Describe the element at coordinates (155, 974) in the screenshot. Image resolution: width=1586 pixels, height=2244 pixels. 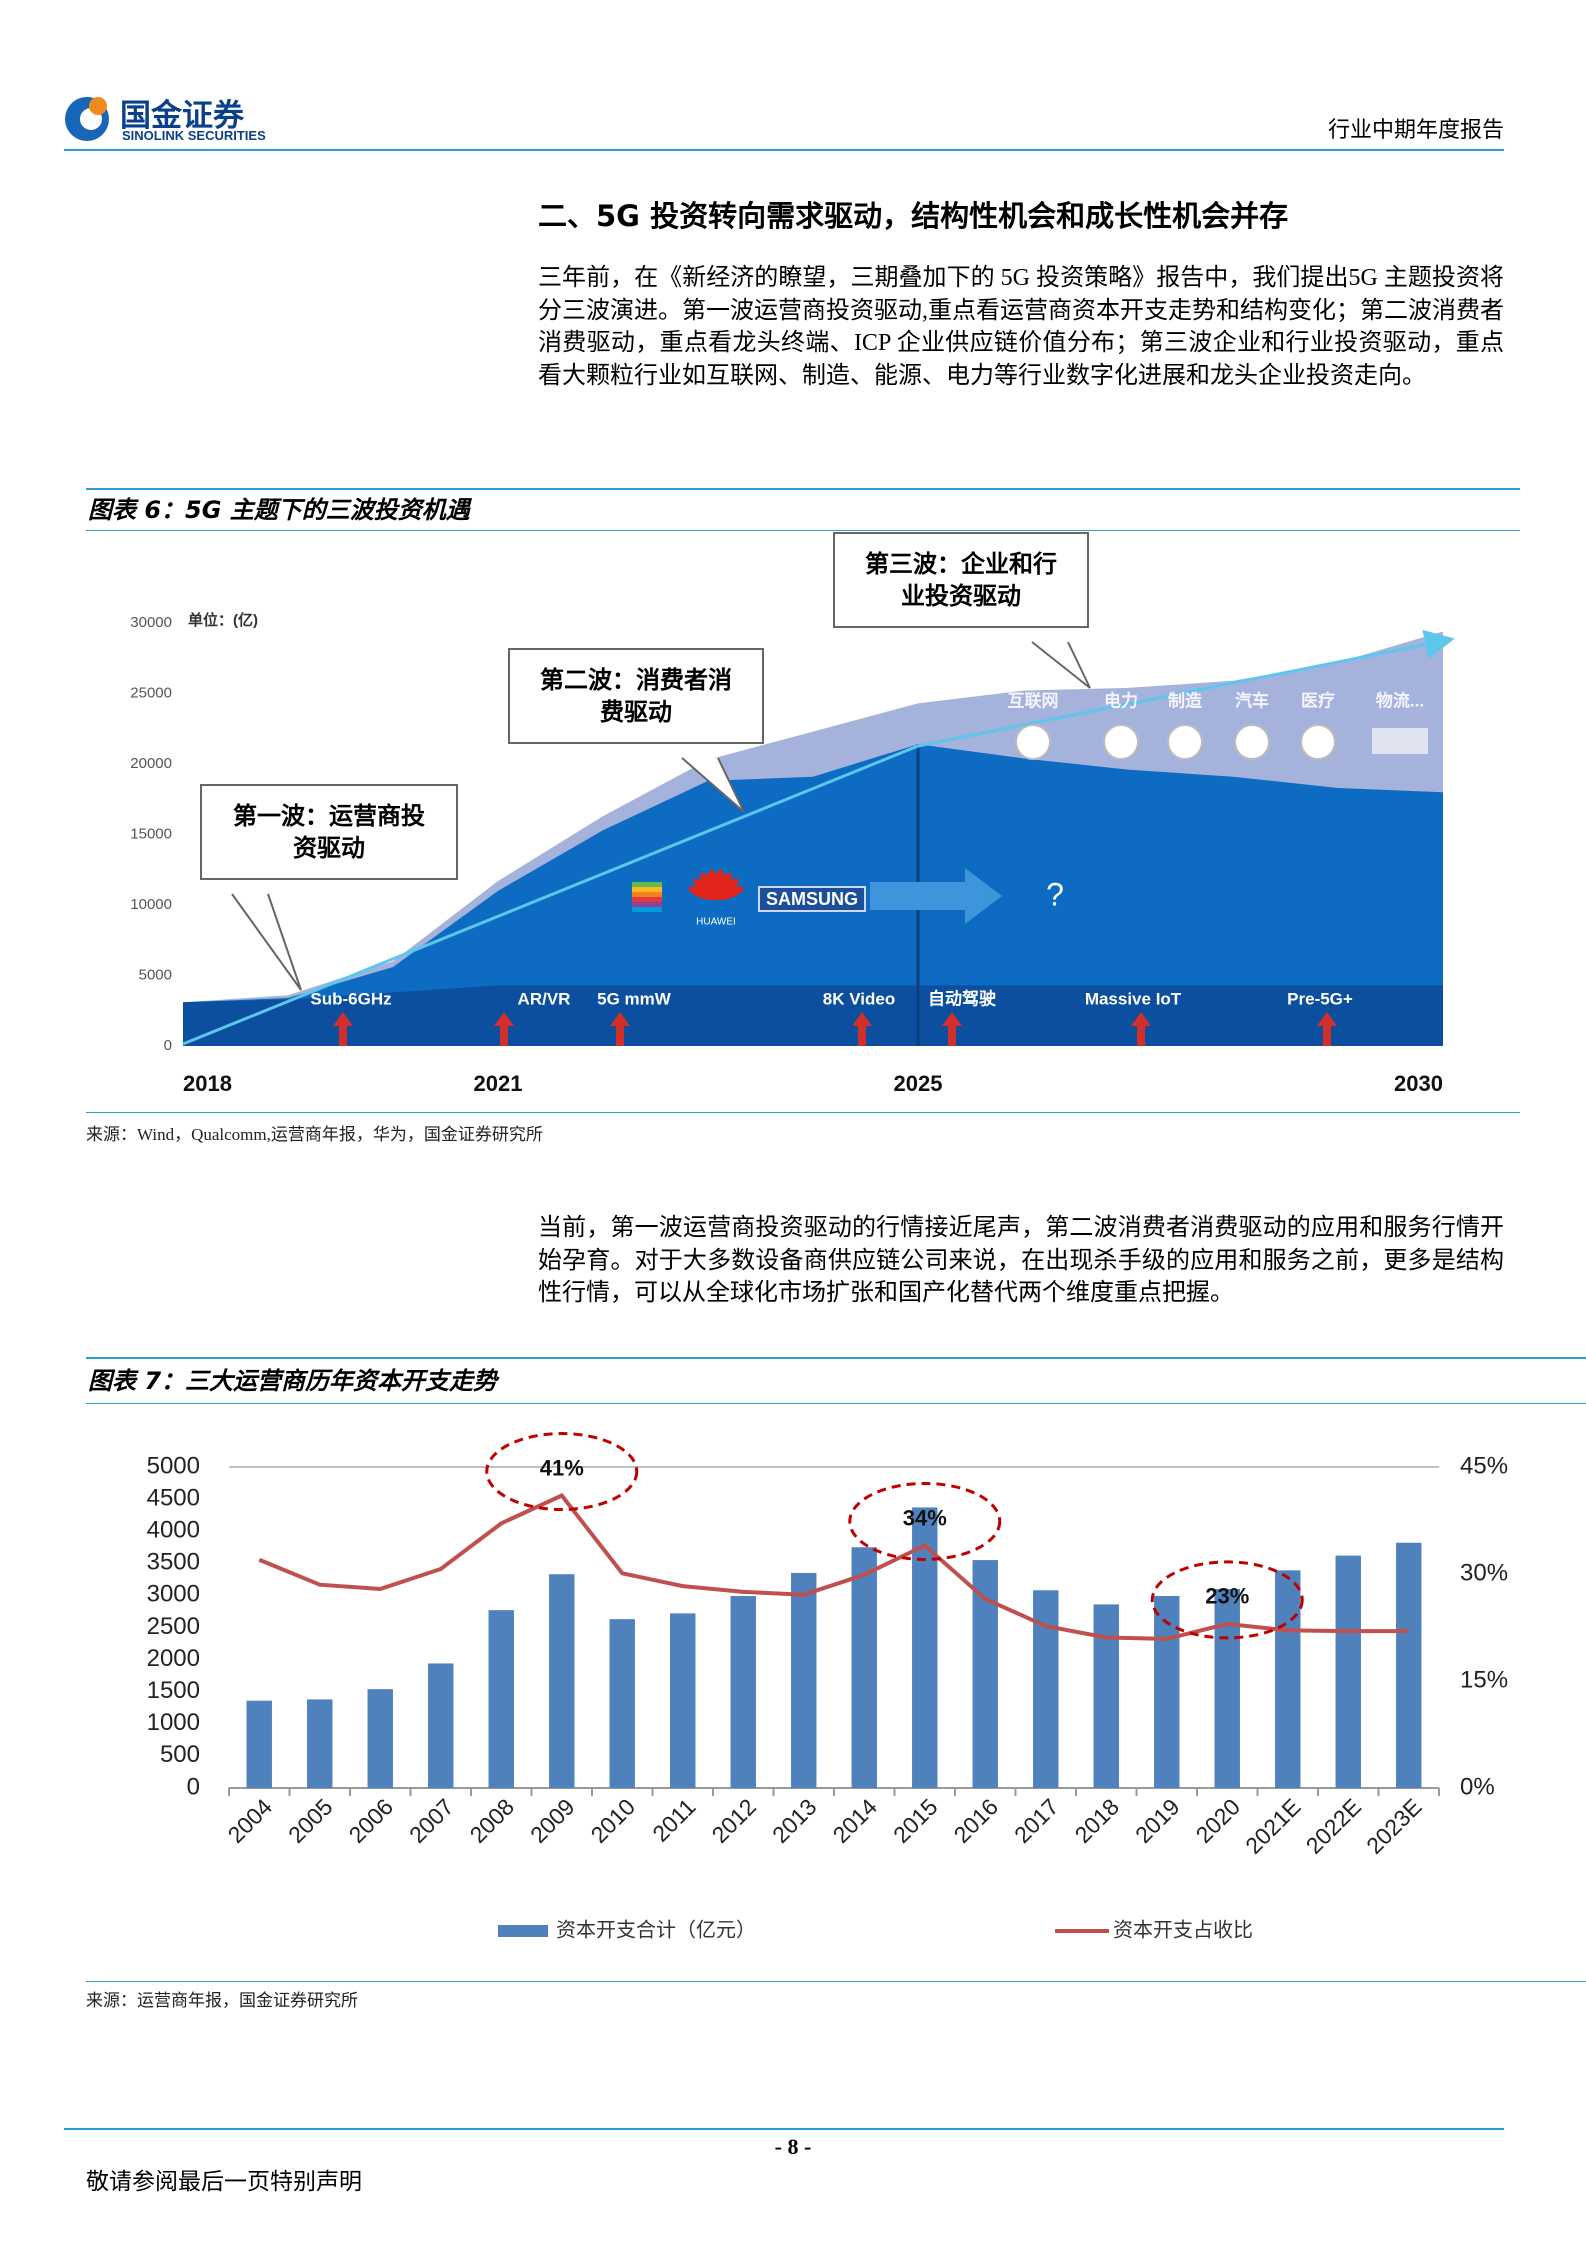
I see `y-tick-label: 5000` at that location.